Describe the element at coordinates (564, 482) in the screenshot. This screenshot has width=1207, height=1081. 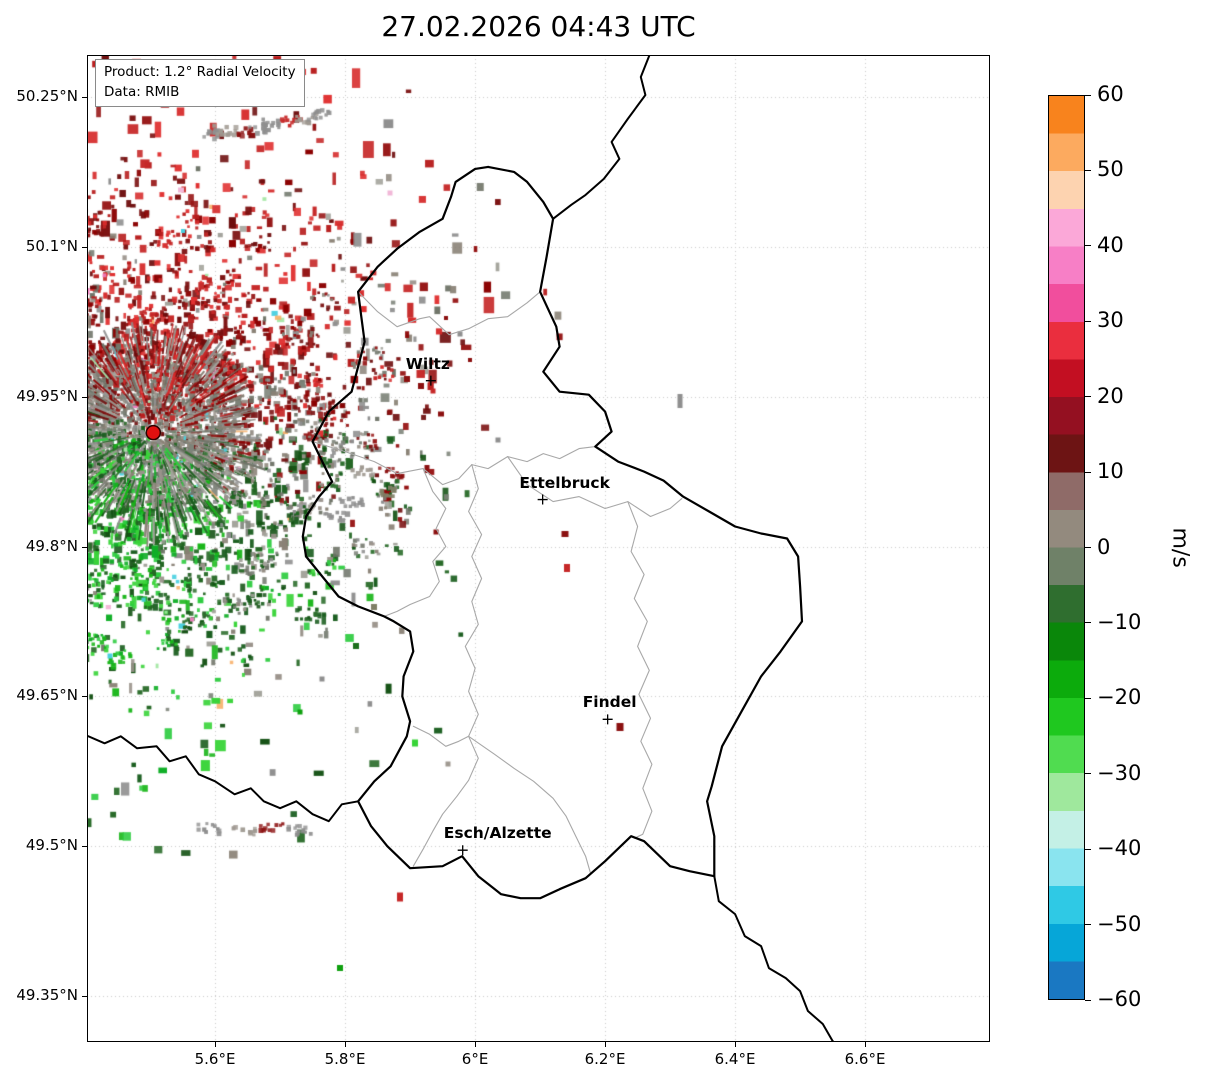
I see `city-label-ettelbruck: Ettelbruck` at that location.